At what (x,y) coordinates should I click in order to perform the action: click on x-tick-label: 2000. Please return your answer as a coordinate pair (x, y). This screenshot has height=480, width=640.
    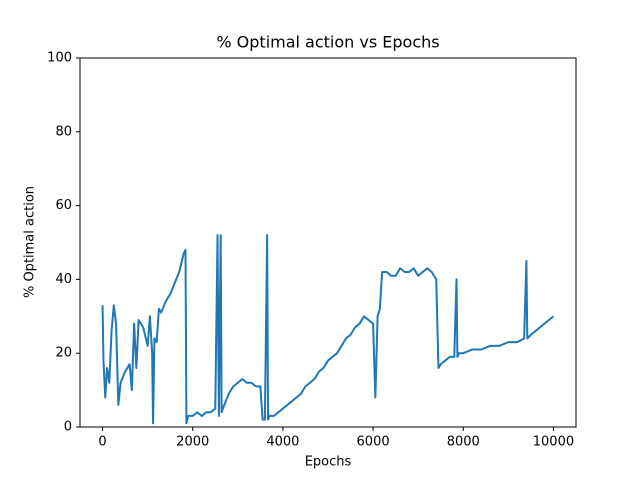
    Looking at the image, I should click on (192, 442).